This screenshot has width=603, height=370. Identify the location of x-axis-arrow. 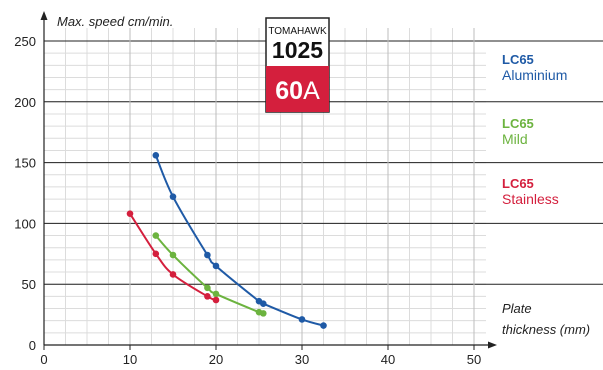
(492, 345).